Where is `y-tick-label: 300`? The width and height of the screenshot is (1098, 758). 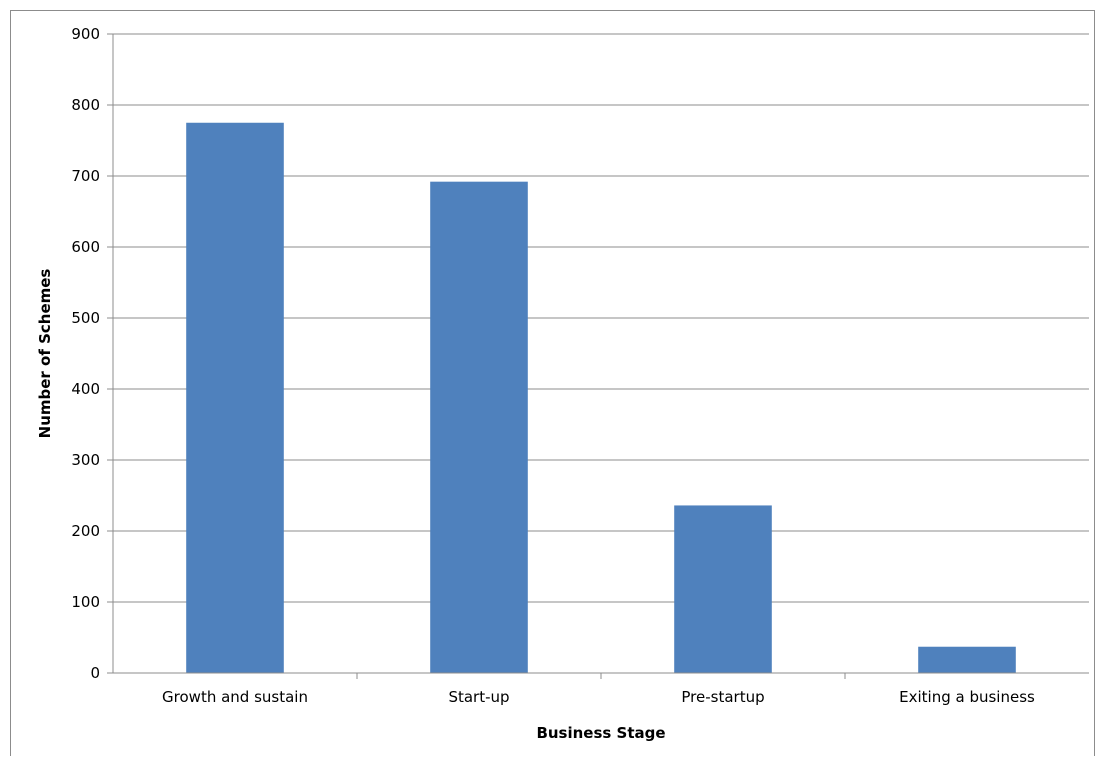 y-tick-label: 300 is located at coordinates (85, 460).